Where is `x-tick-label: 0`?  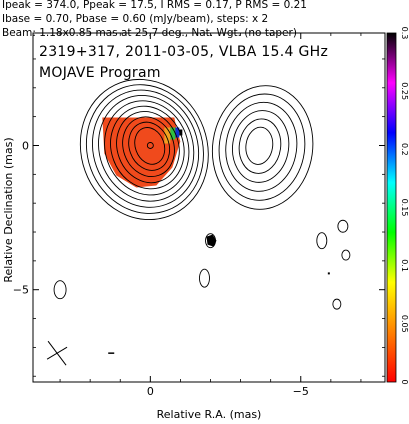
x-tick-label: 0 is located at coordinates (150, 391).